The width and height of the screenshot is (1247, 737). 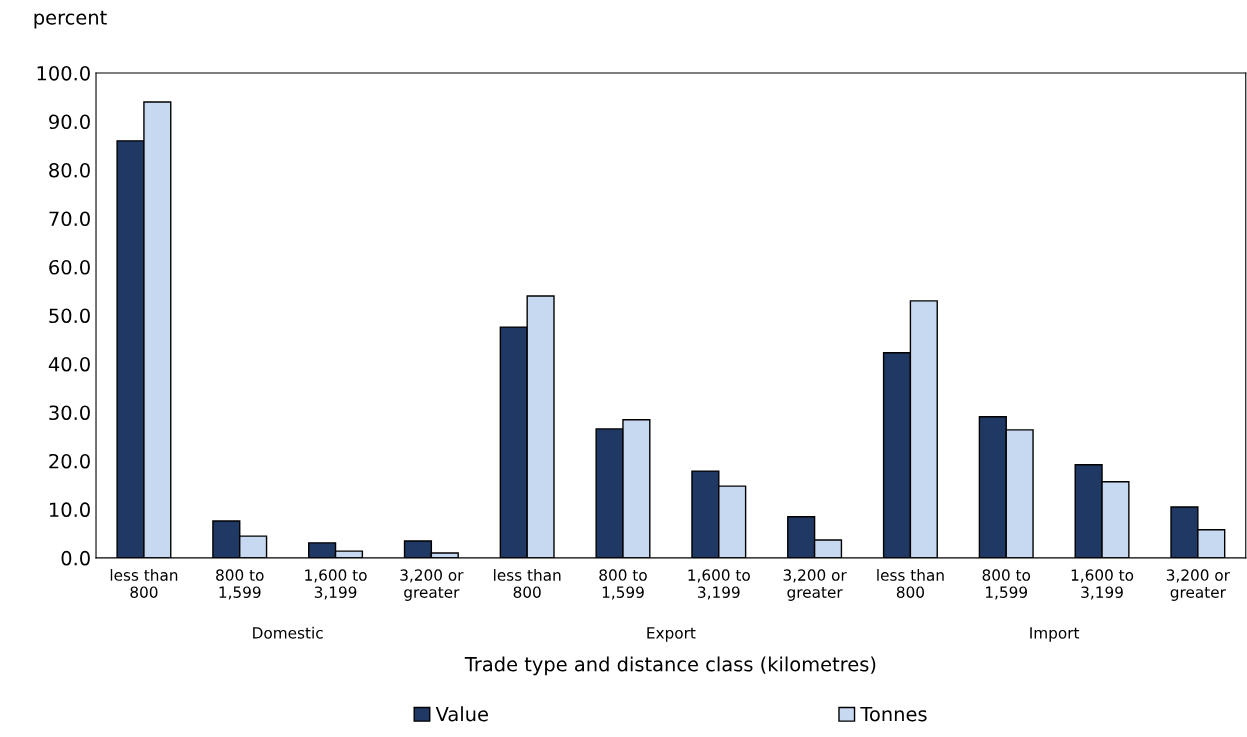 I want to click on text: Domestic, so click(x=288, y=632).